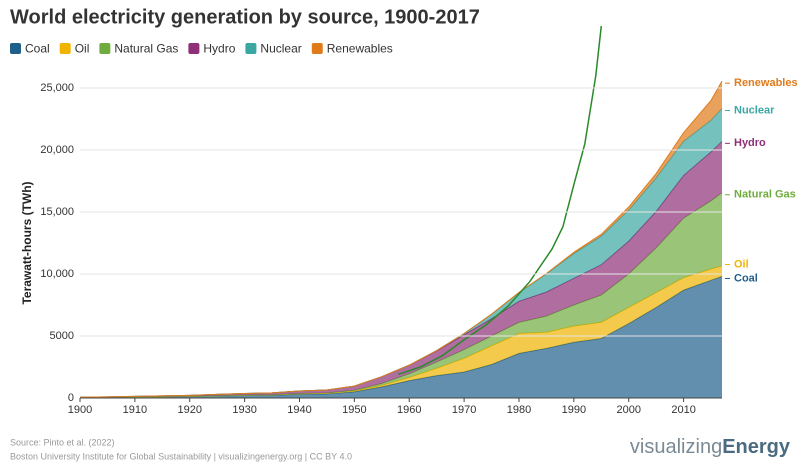 The width and height of the screenshot is (800, 467). What do you see at coordinates (219, 49) in the screenshot?
I see `legend-label: Hydro` at bounding box center [219, 49].